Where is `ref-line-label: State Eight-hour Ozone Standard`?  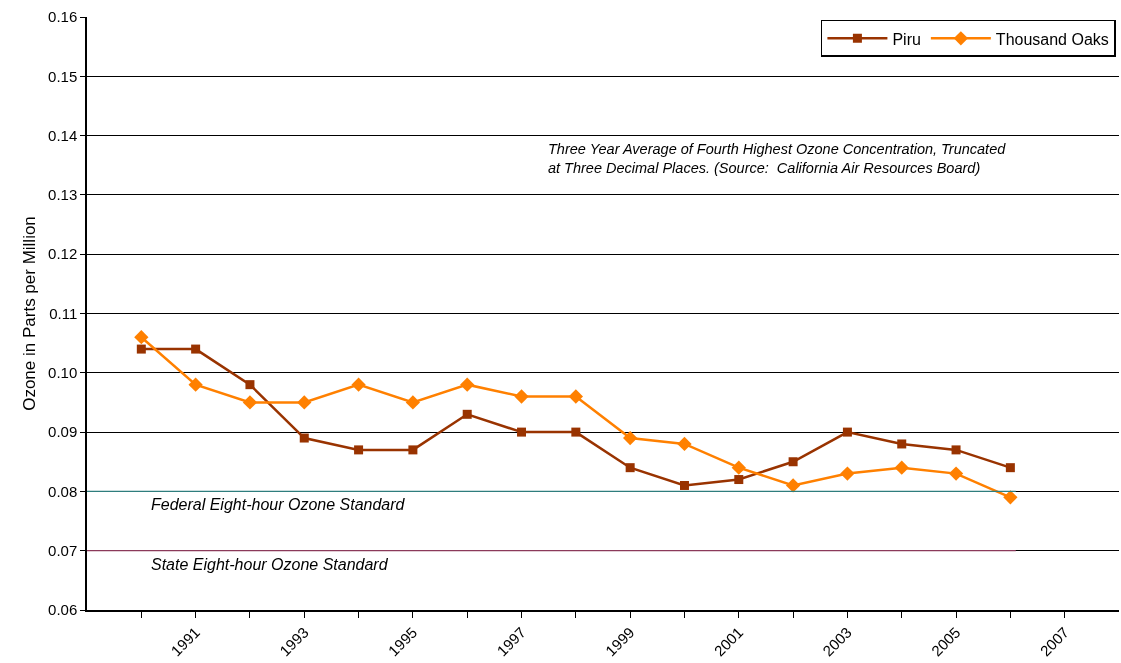
ref-line-label: State Eight-hour Ozone Standard is located at coordinates (270, 564).